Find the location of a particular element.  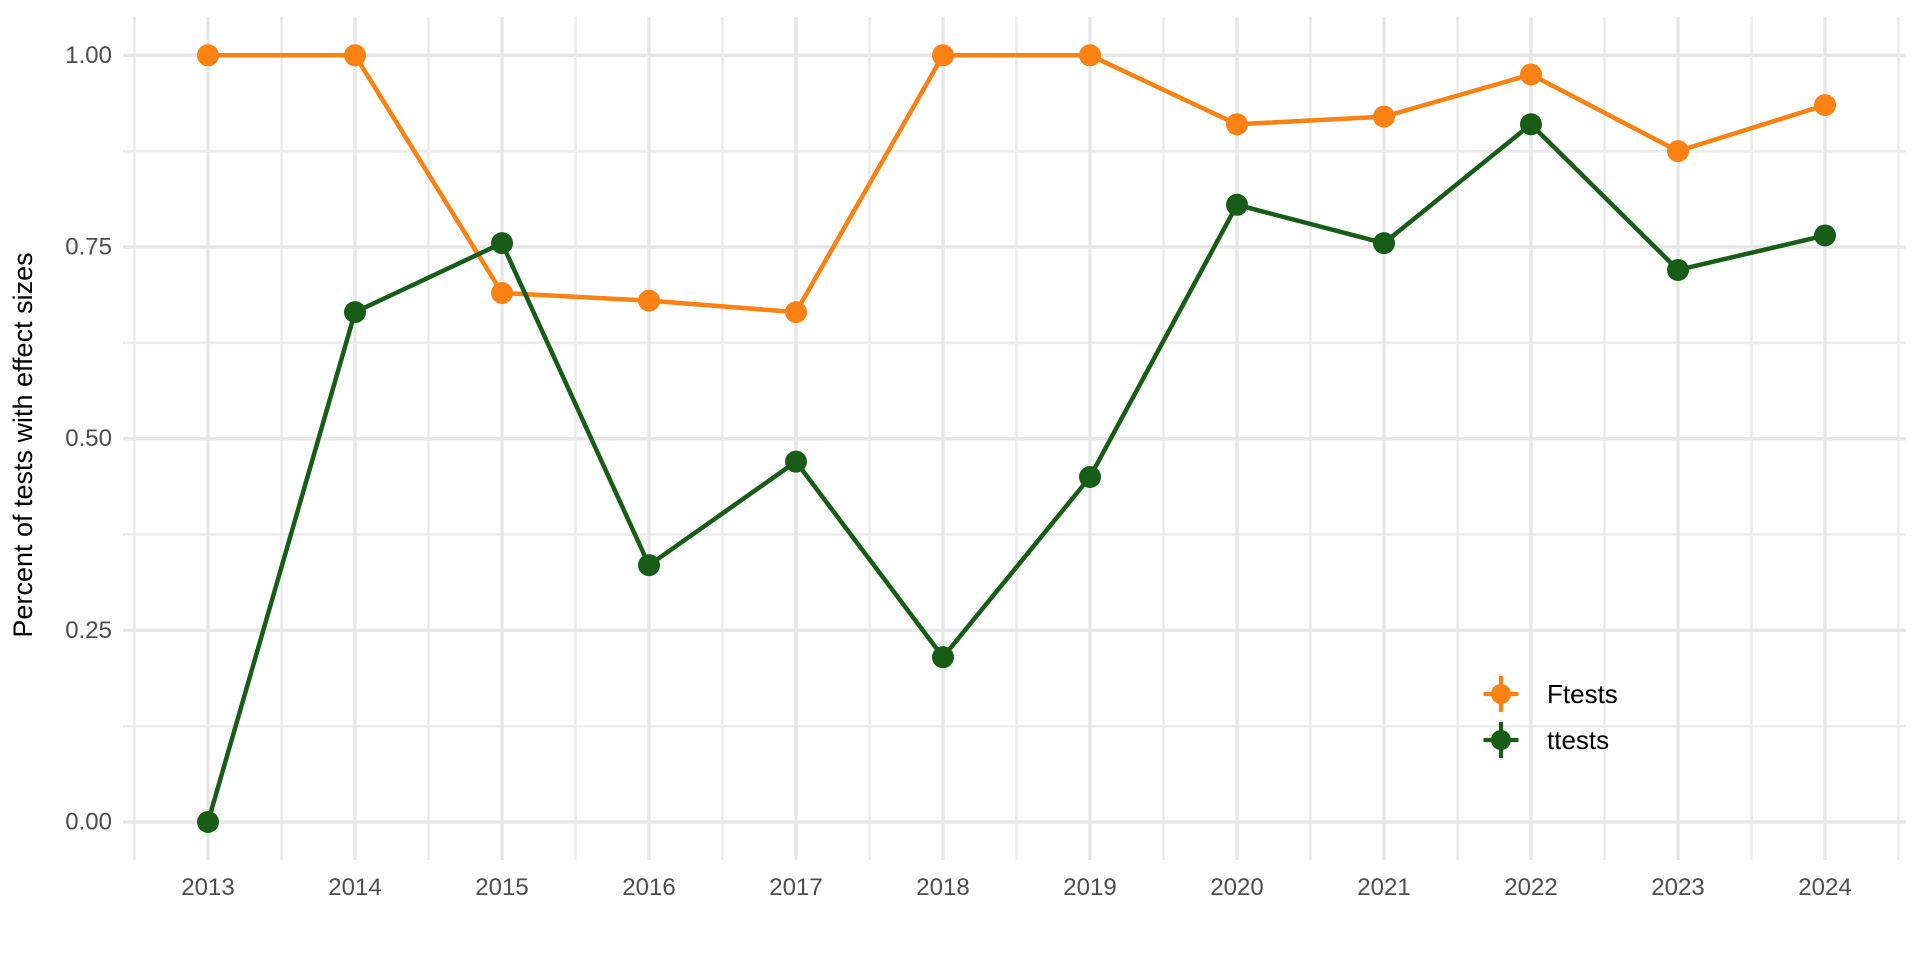

ttests-point-2014 is located at coordinates (355, 312).